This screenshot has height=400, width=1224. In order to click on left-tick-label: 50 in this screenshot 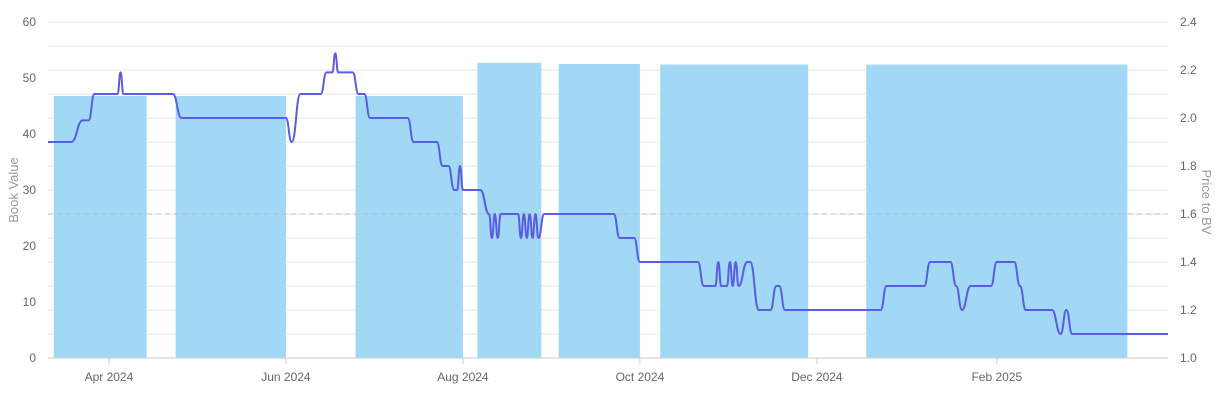, I will do `click(30, 78)`.